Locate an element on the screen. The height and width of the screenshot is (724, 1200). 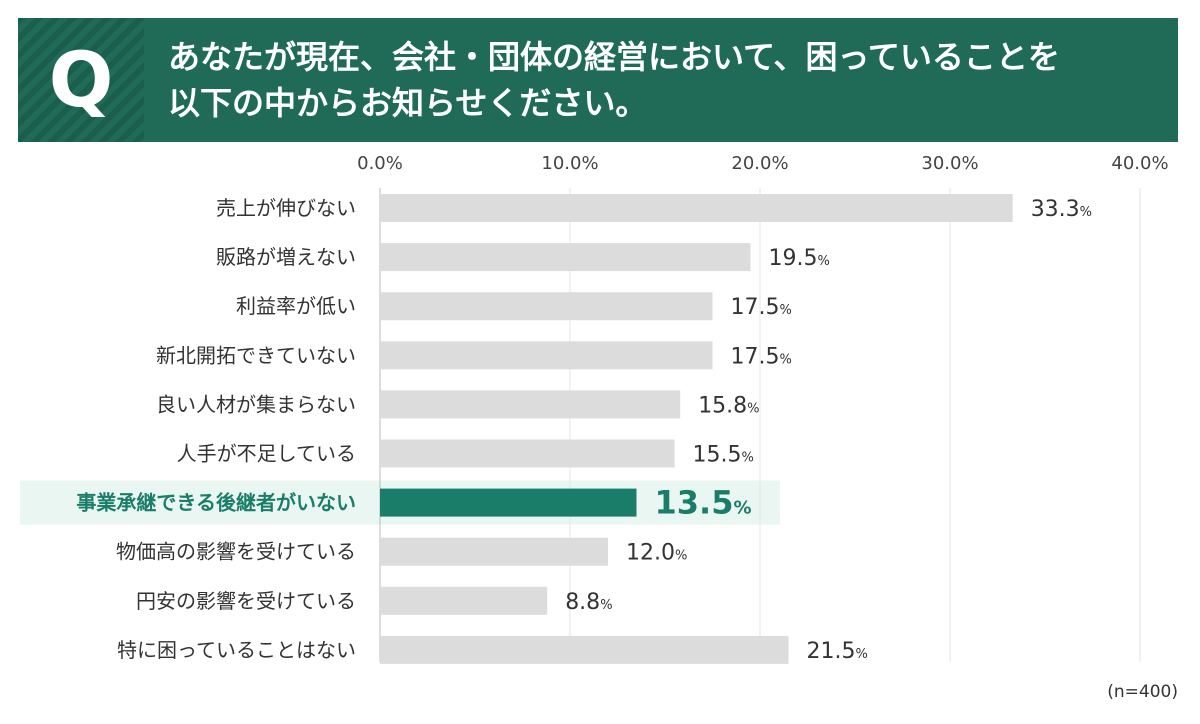
question-badge-letter: Q is located at coordinates (81, 79).